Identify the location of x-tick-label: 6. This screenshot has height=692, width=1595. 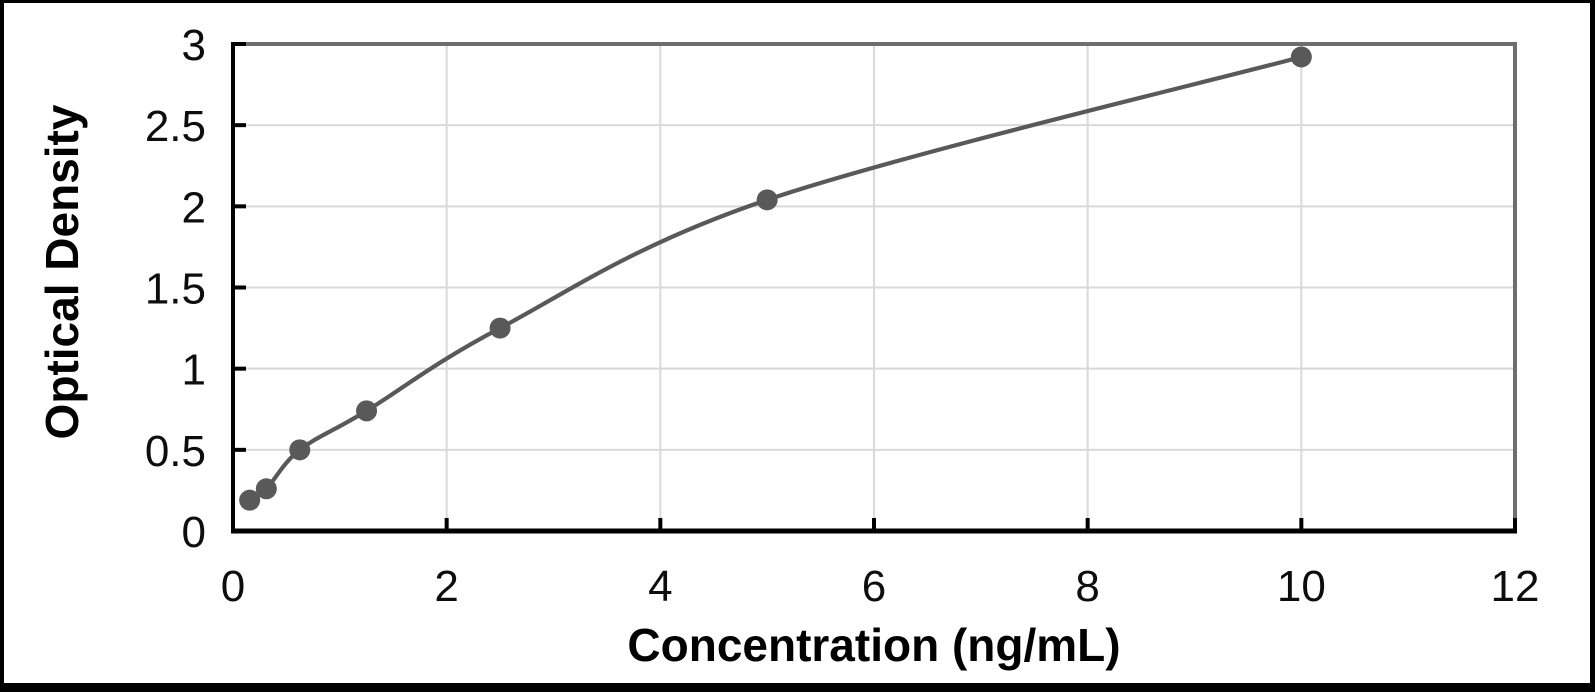
(874, 586).